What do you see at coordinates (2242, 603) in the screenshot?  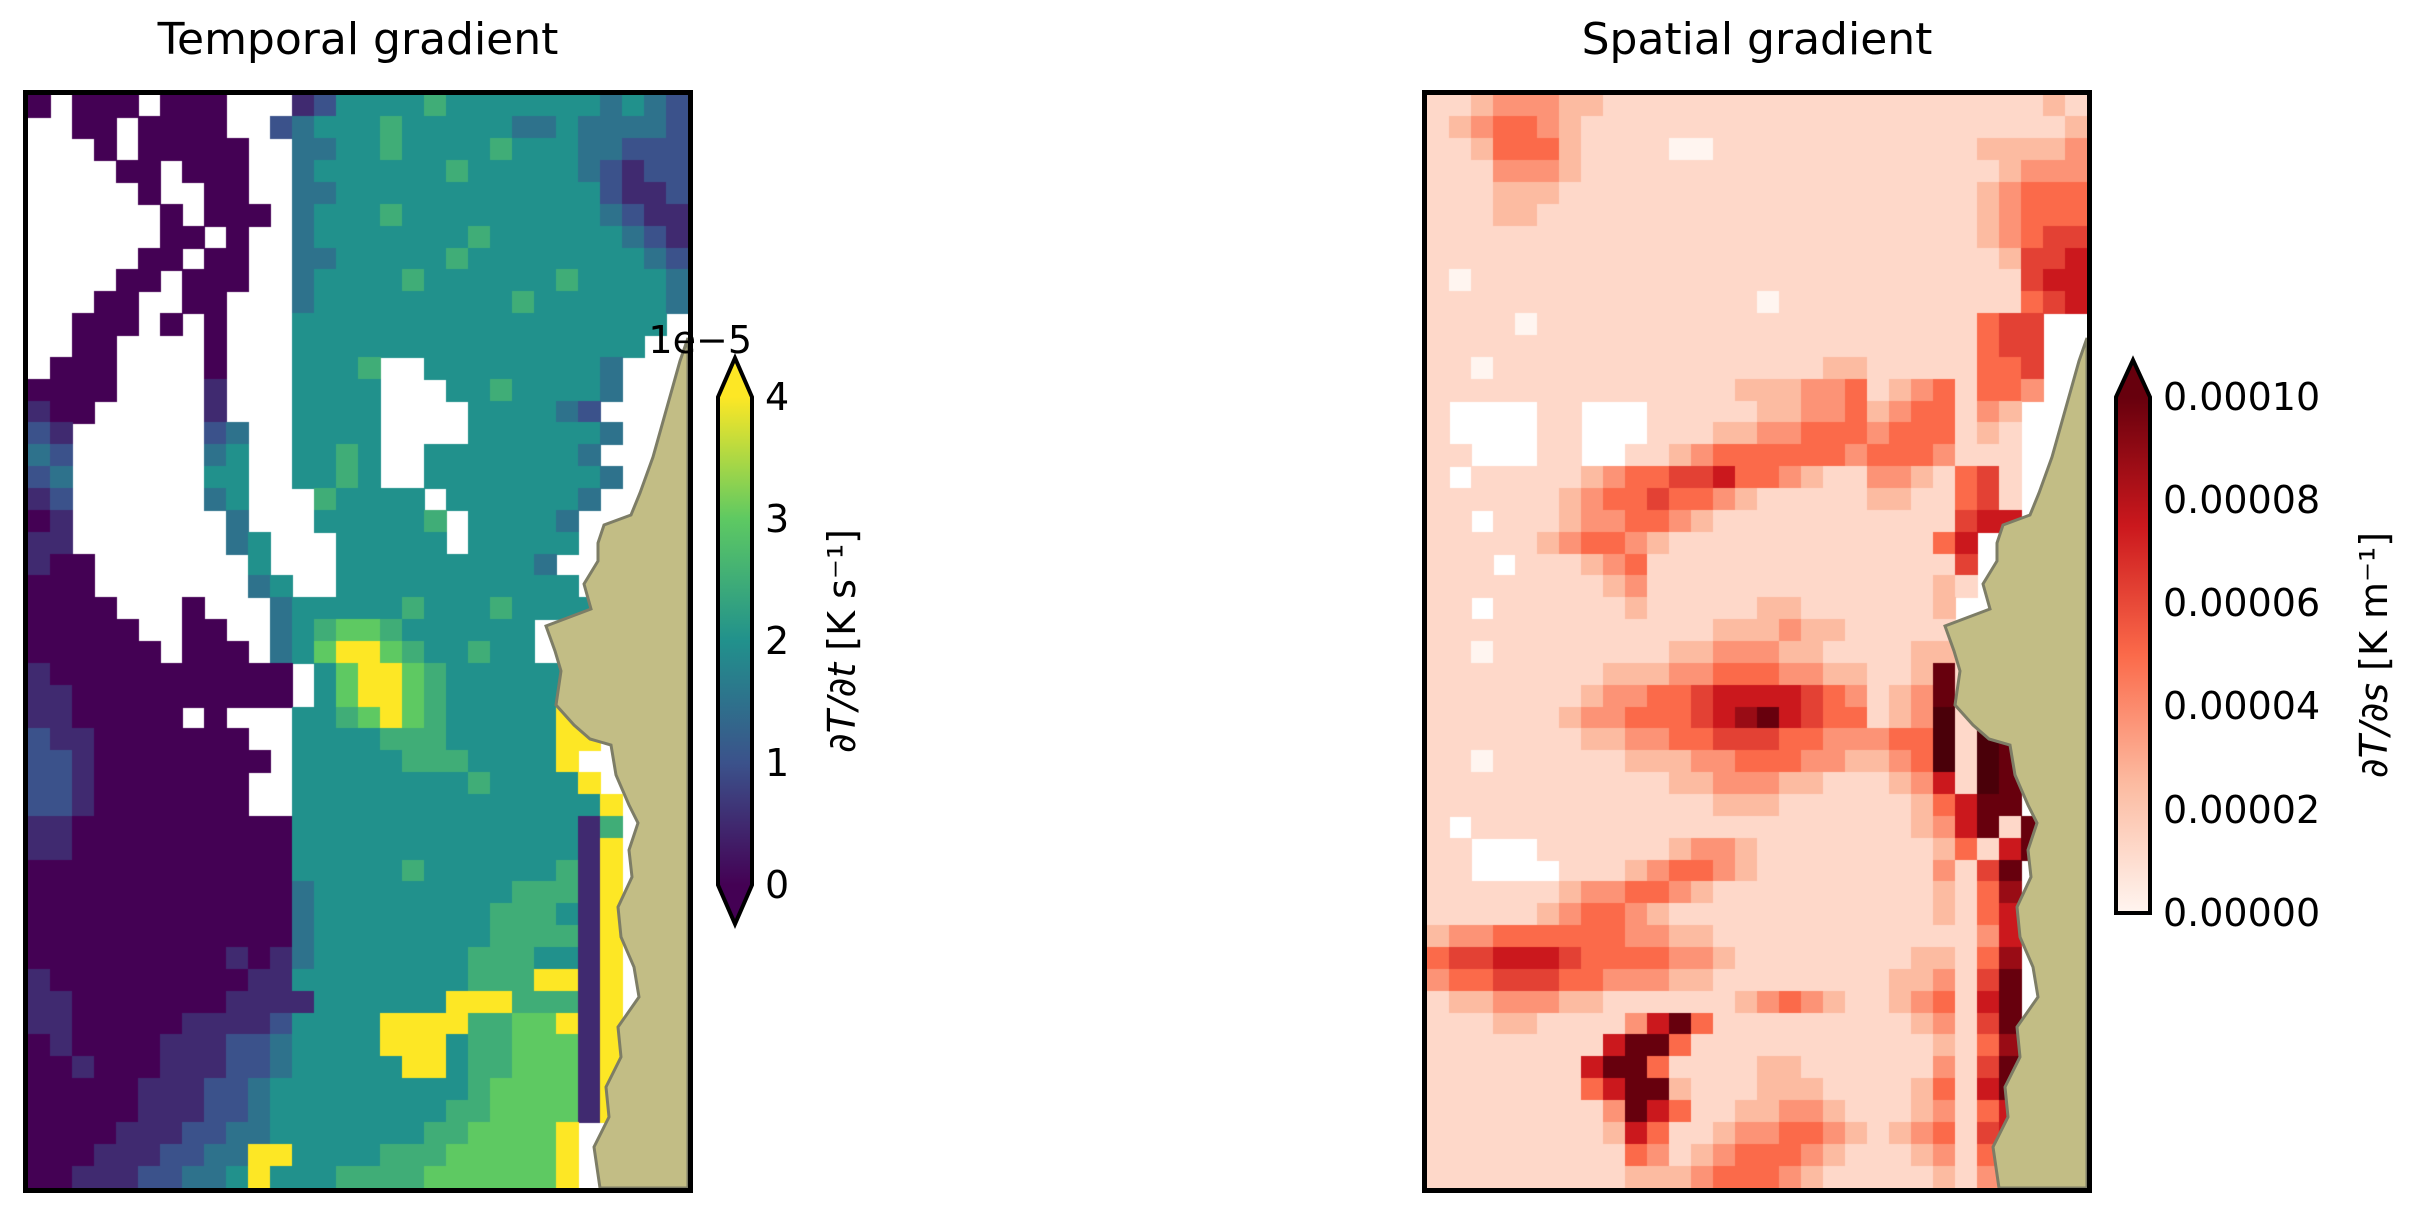 I see `spatial-colorbar-tick-label: 0.00006` at bounding box center [2242, 603].